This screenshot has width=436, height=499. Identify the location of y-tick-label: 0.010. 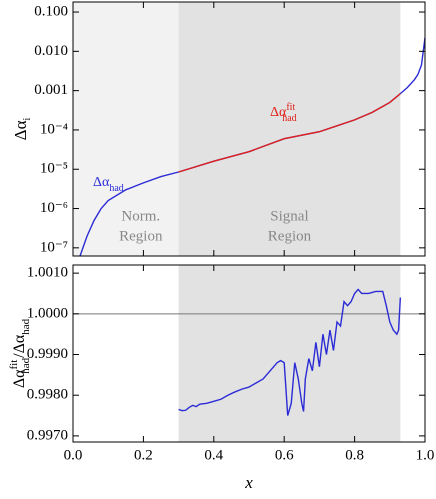
(51, 51).